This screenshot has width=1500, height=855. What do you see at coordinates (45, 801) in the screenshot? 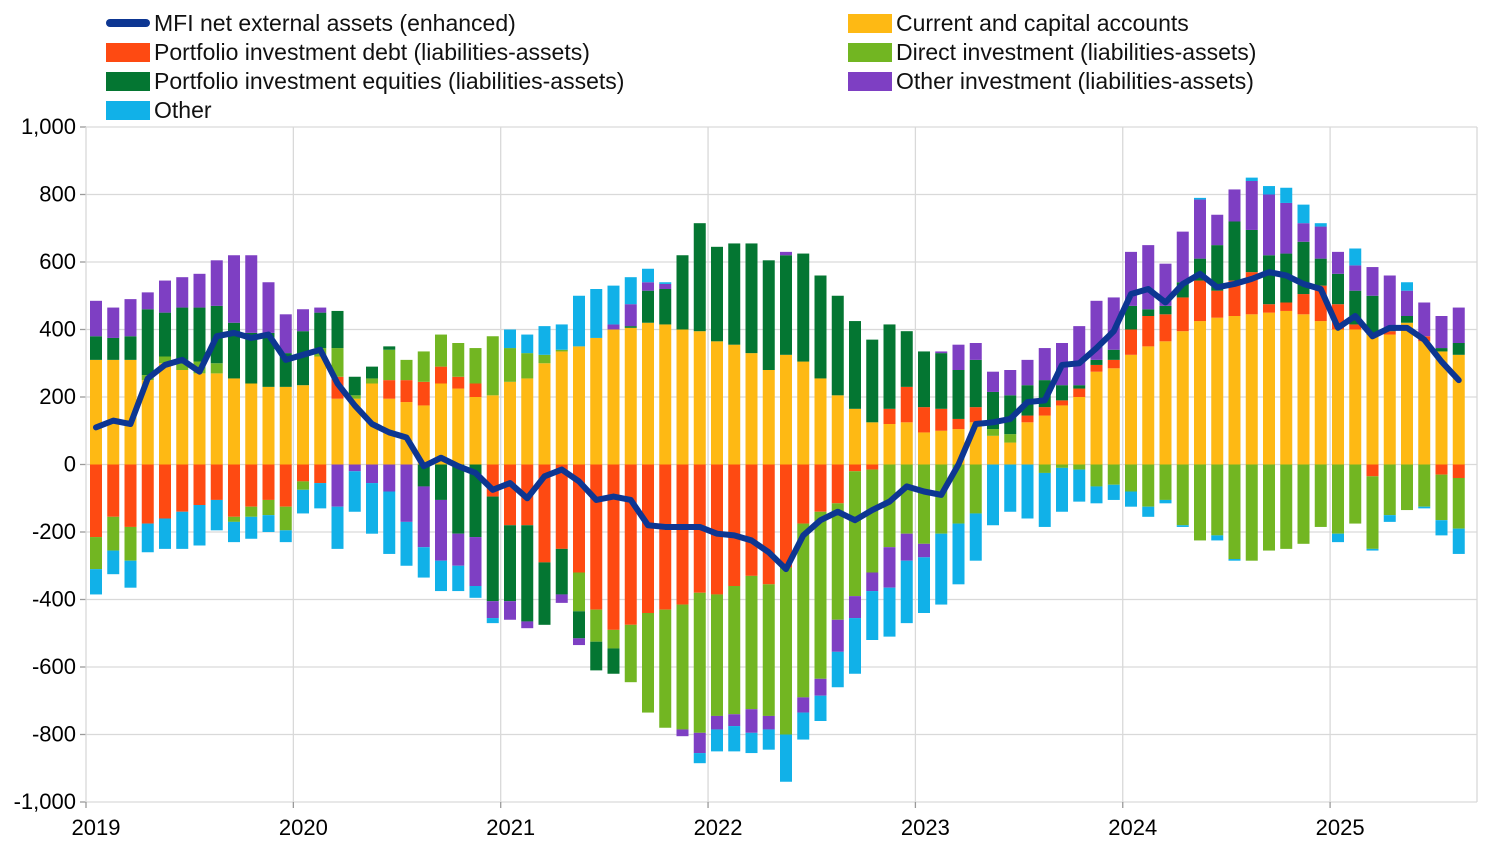
I see `y-tick-label: -1,000` at bounding box center [45, 801].